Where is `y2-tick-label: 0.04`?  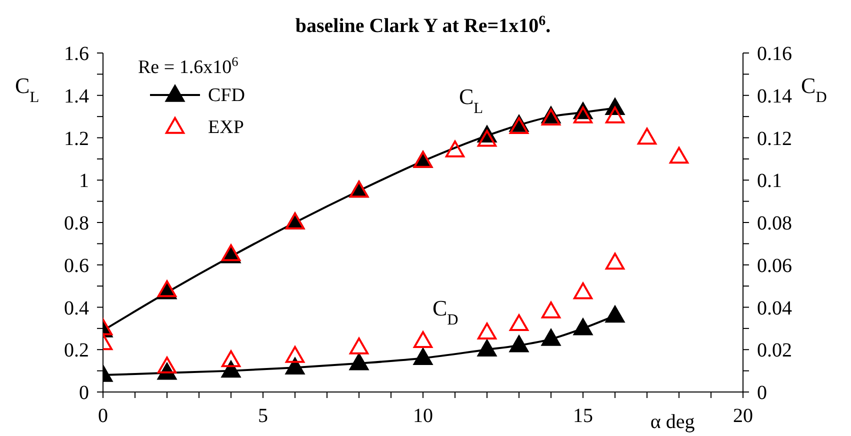
y2-tick-label: 0.04 is located at coordinates (774, 308).